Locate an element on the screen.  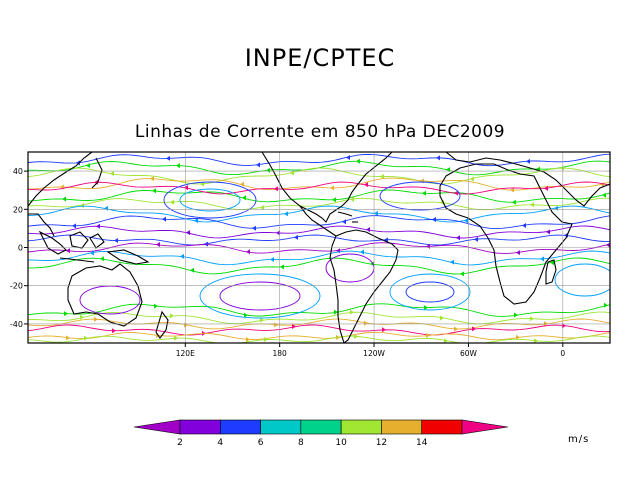
lat-tick-label: -20 is located at coordinates (16, 286).